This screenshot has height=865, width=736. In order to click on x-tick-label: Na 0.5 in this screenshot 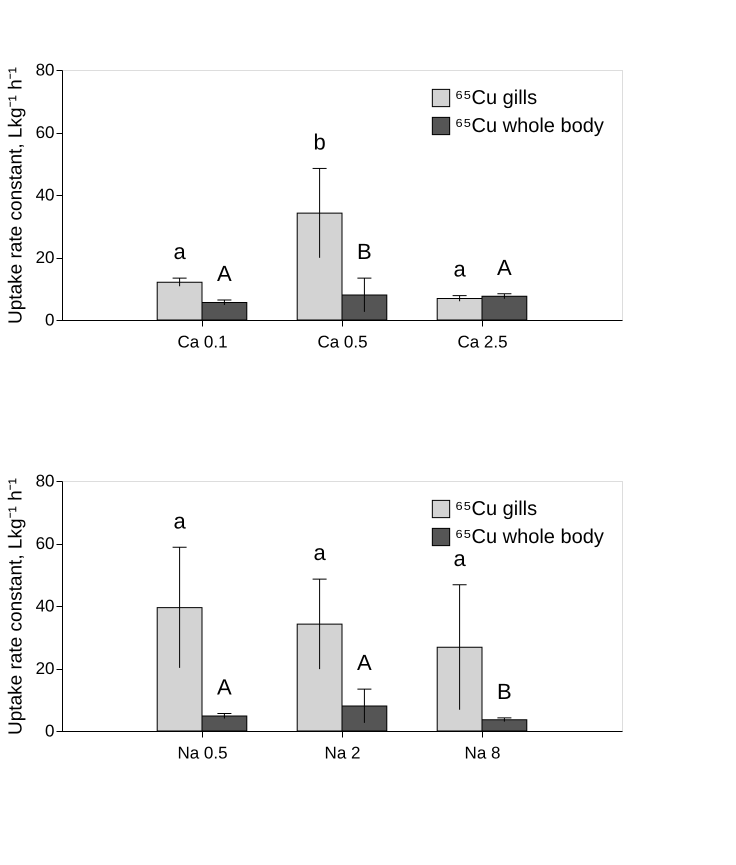, I will do `click(202, 753)`.